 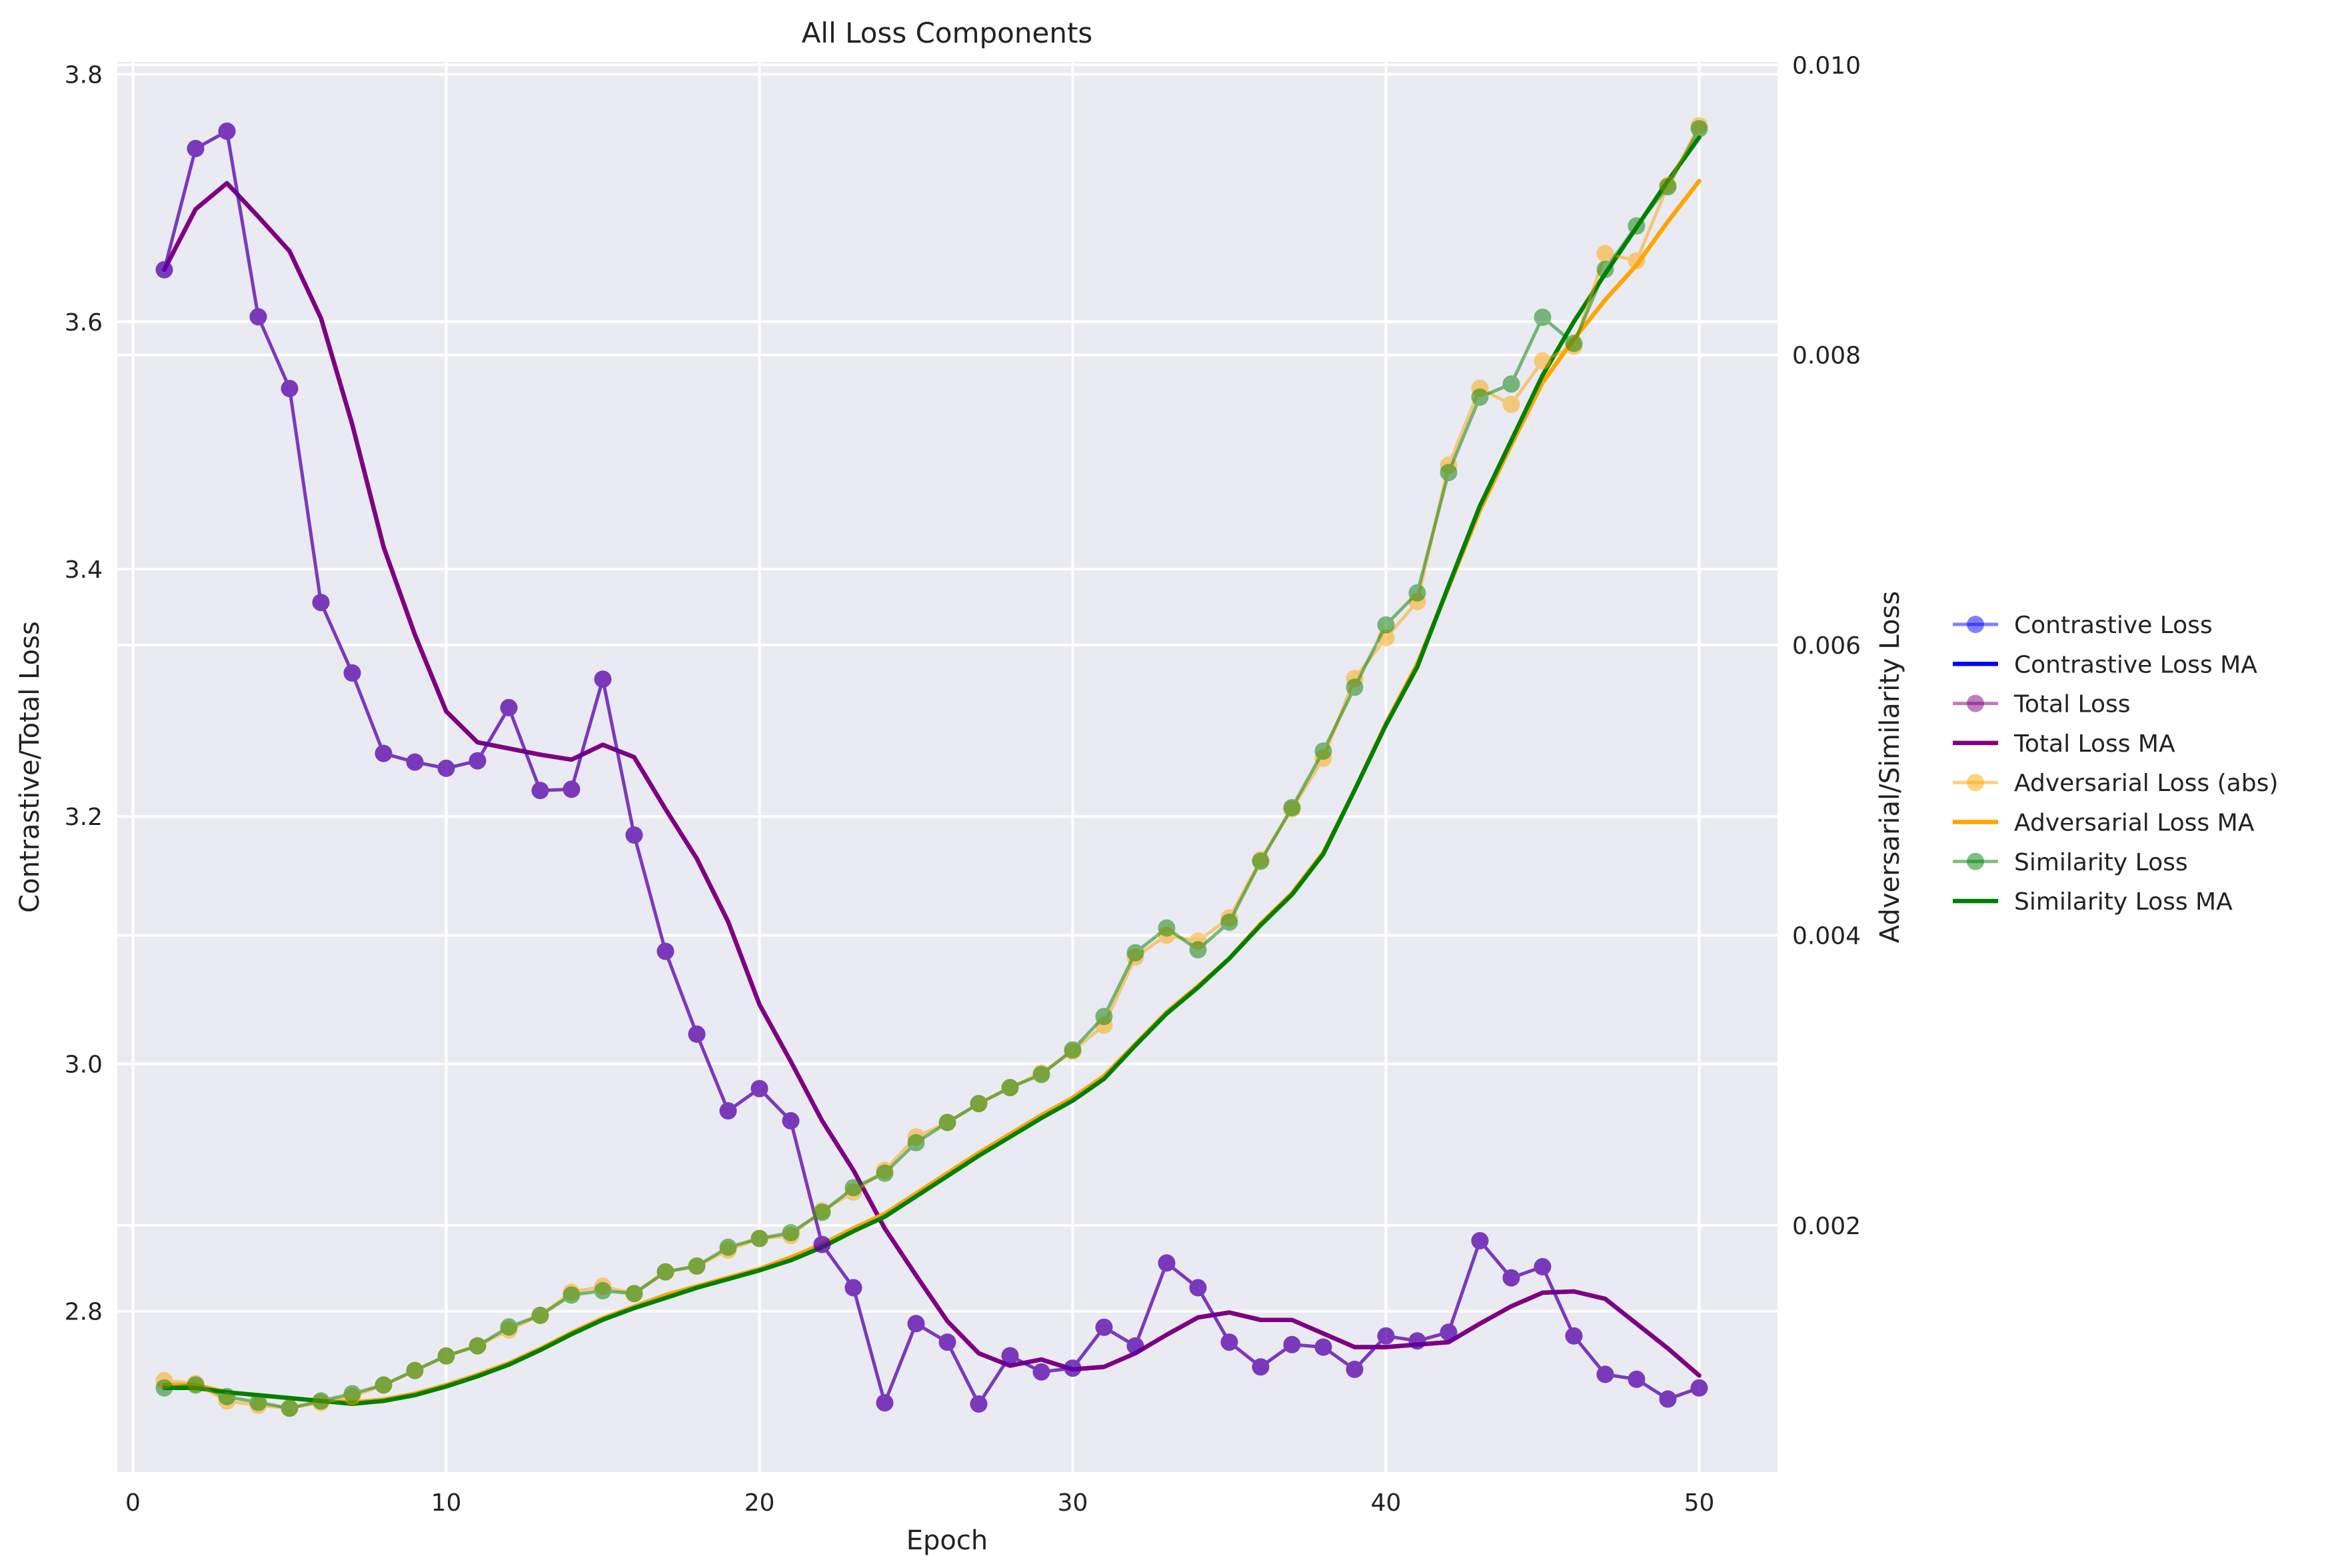 I want to click on x-tick-label: 30, so click(x=1073, y=1503).